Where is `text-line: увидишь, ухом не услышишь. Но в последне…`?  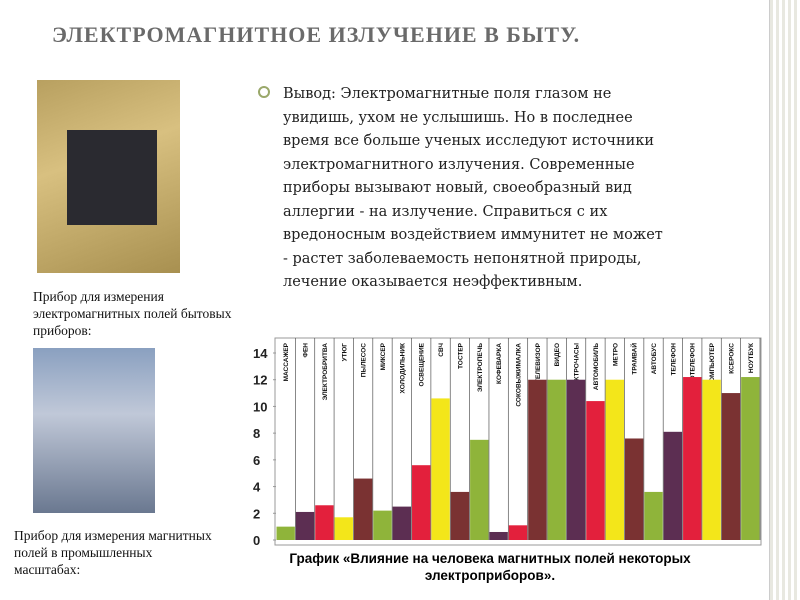
text-line: увидишь, ухом не услышишь. Но в последне… is located at coordinates (458, 117).